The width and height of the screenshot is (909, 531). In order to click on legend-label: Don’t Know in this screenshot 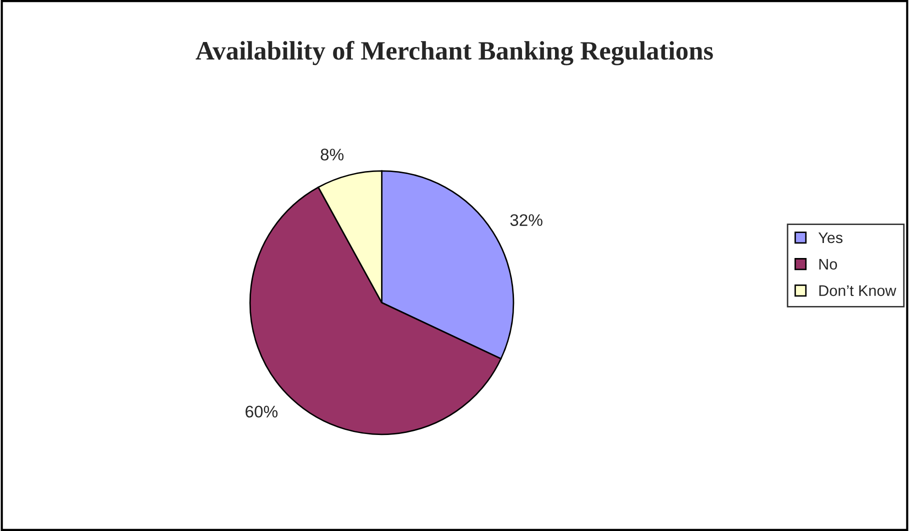, I will do `click(857, 290)`.